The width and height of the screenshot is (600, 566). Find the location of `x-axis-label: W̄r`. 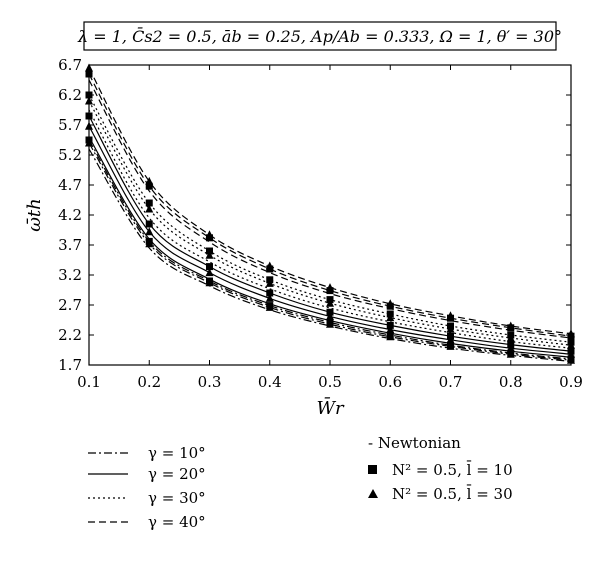

x-axis-label: W̄r is located at coordinates (330, 407).